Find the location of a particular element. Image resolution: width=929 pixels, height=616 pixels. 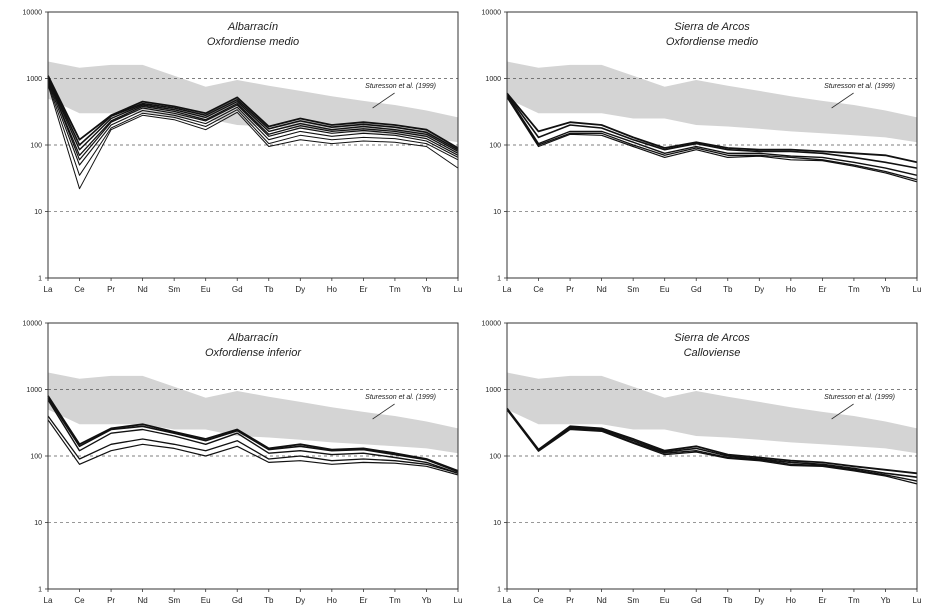

panel-title-line-2: Oxfordiense medio is located at coordinates (712, 42).